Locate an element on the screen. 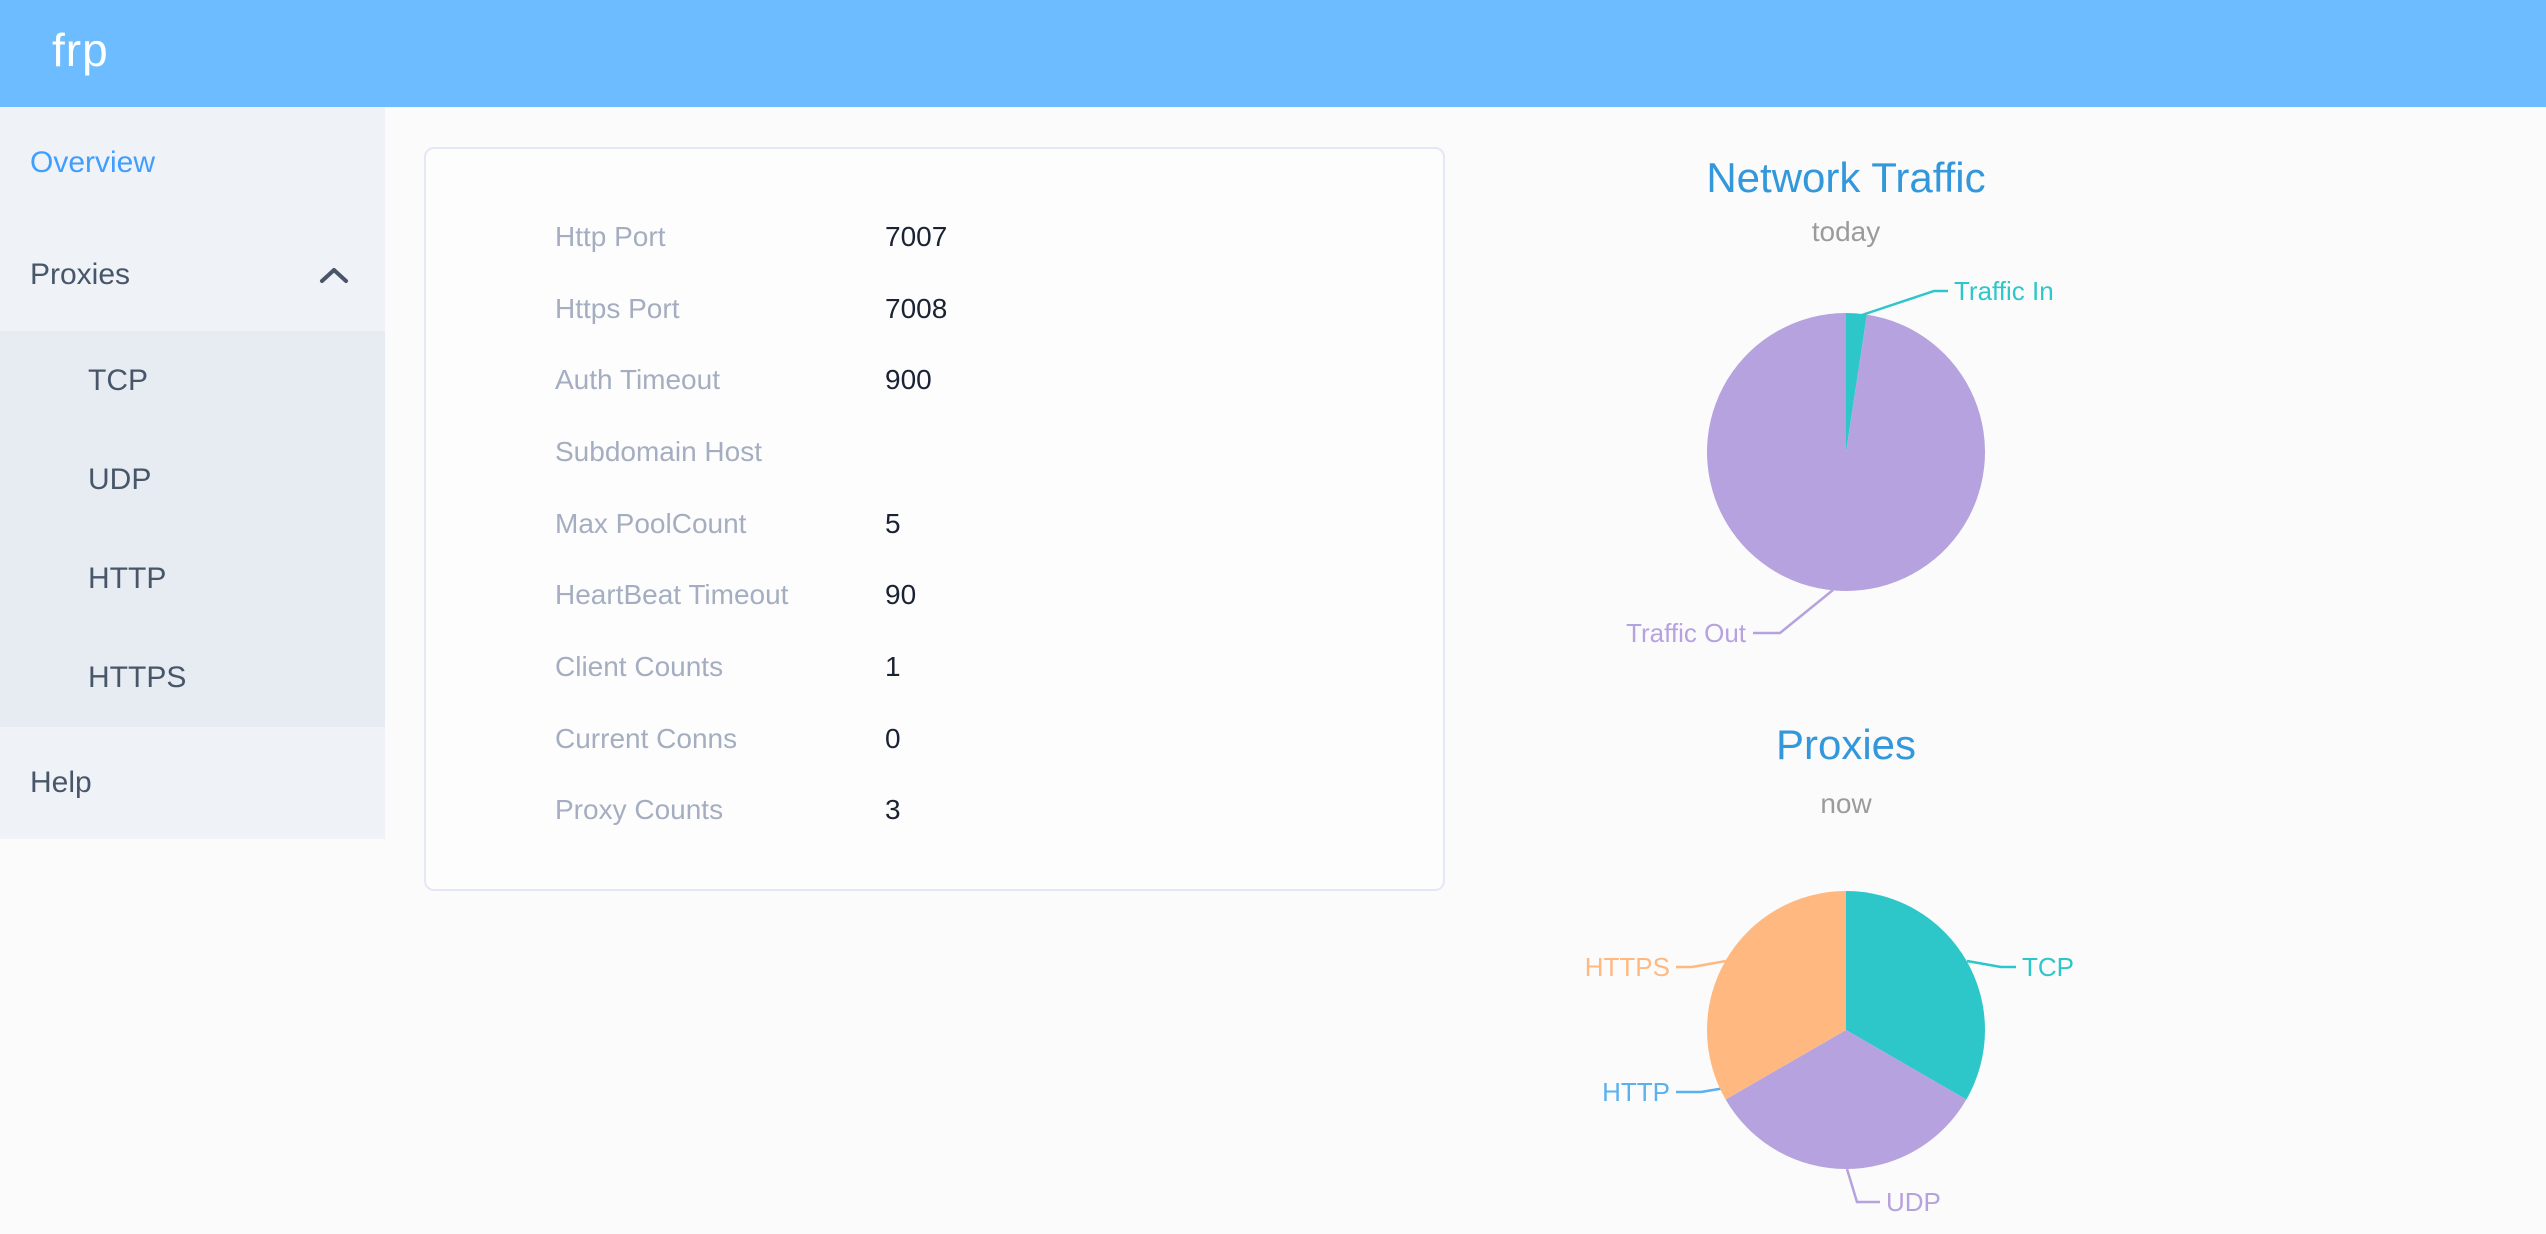 The image size is (2546, 1234). sidebar-item-tcp: TCP is located at coordinates (192, 380).